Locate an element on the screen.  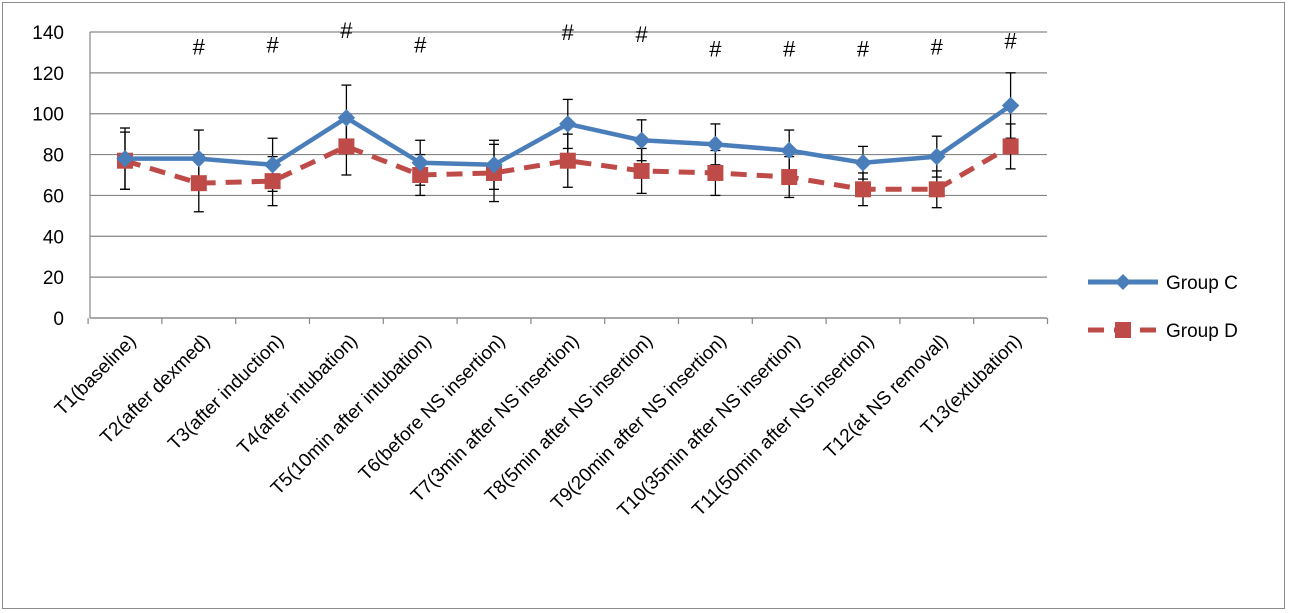
y-tick-label: 40 is located at coordinates (53, 237).